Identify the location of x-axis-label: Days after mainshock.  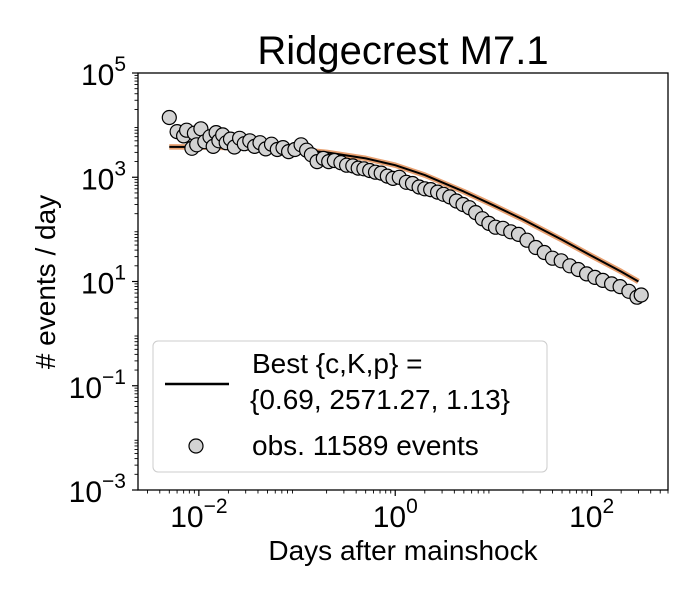
(403, 550).